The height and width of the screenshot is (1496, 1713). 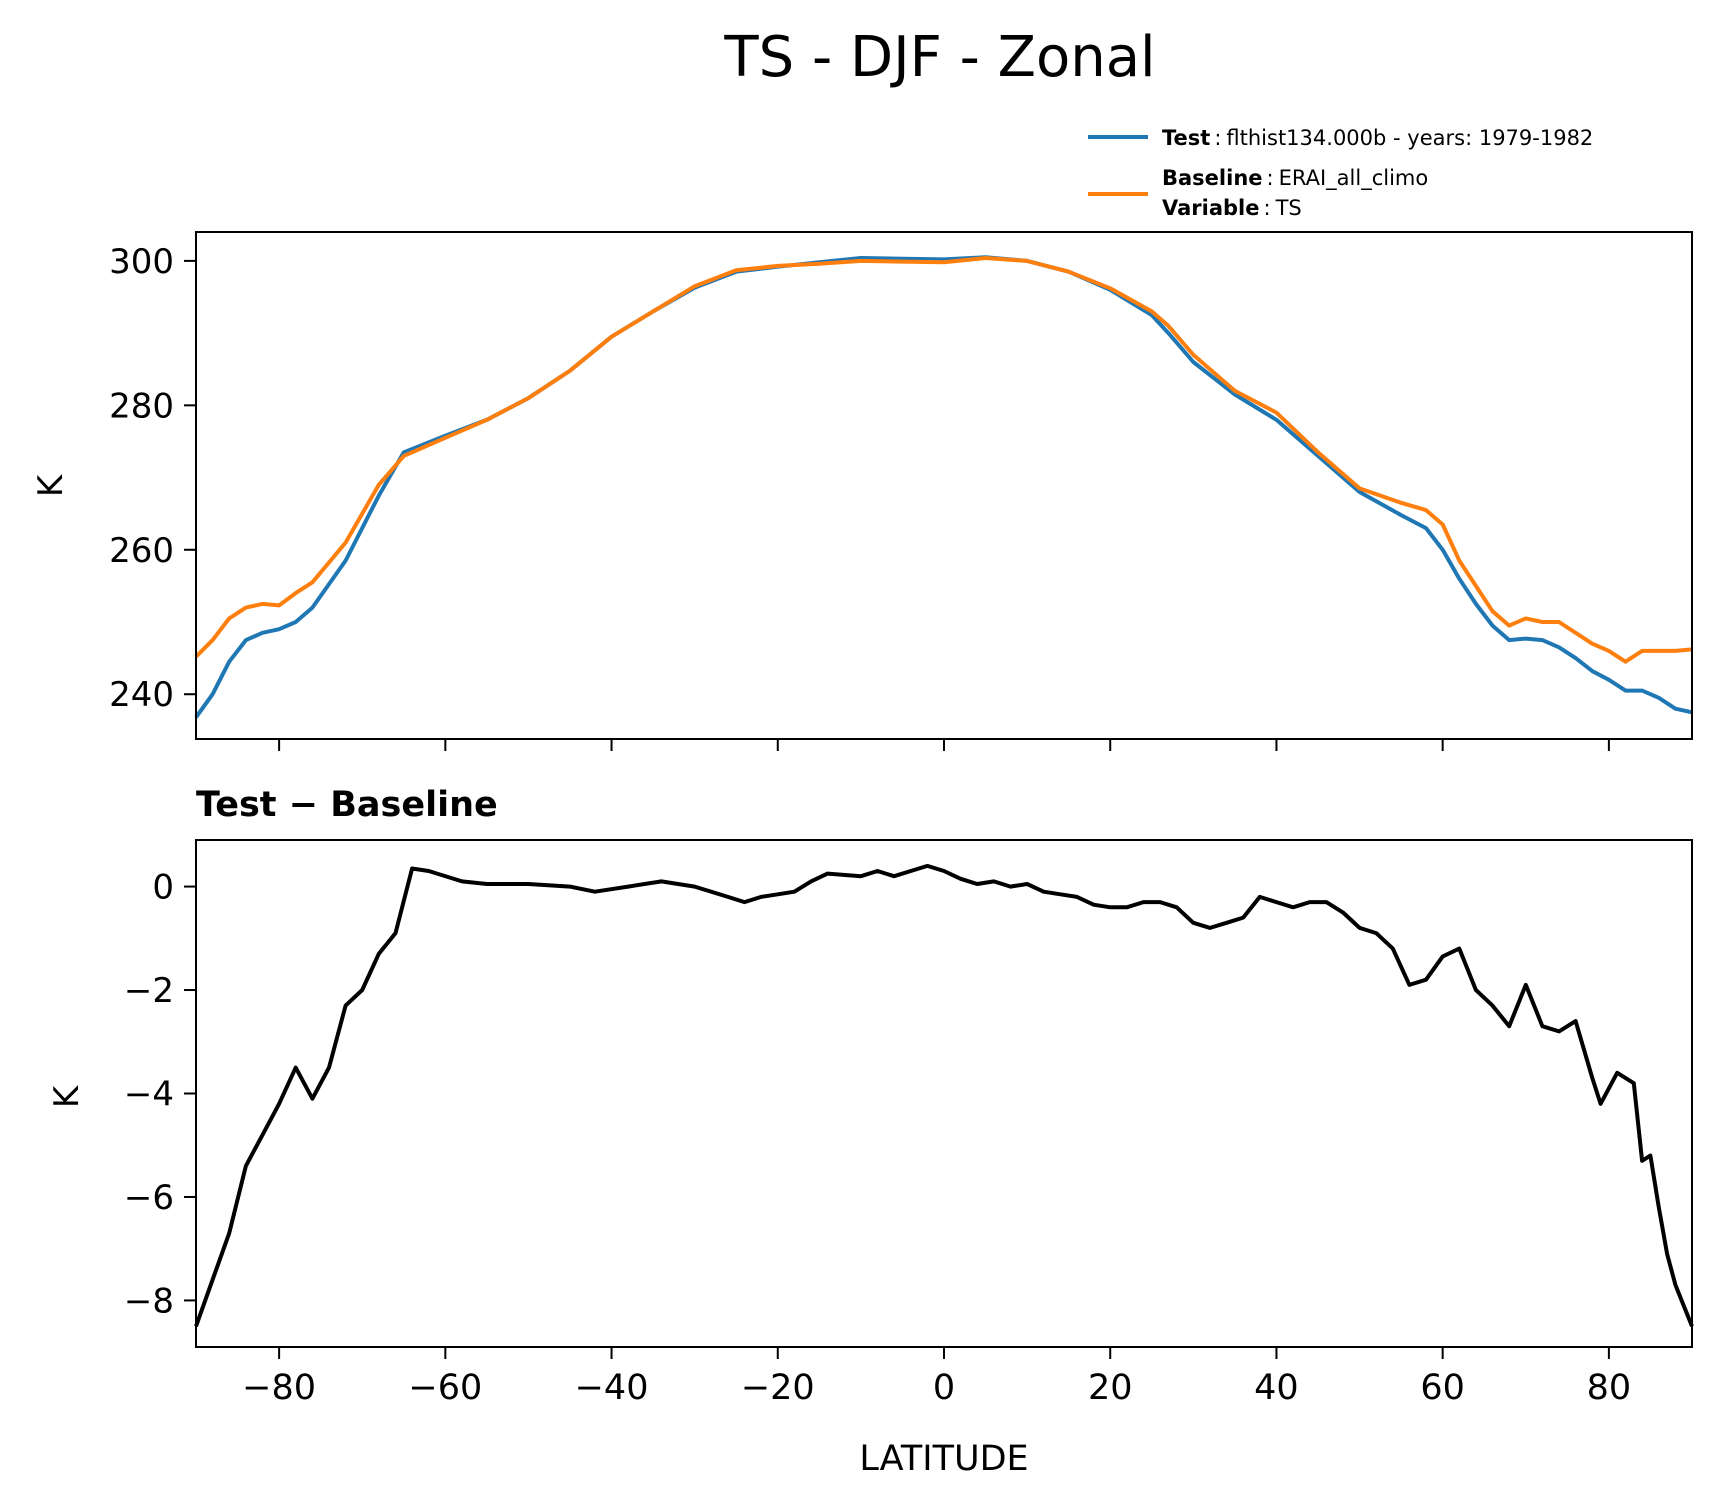 I want to click on top-y-tick-label: 280, so click(x=141, y=406).